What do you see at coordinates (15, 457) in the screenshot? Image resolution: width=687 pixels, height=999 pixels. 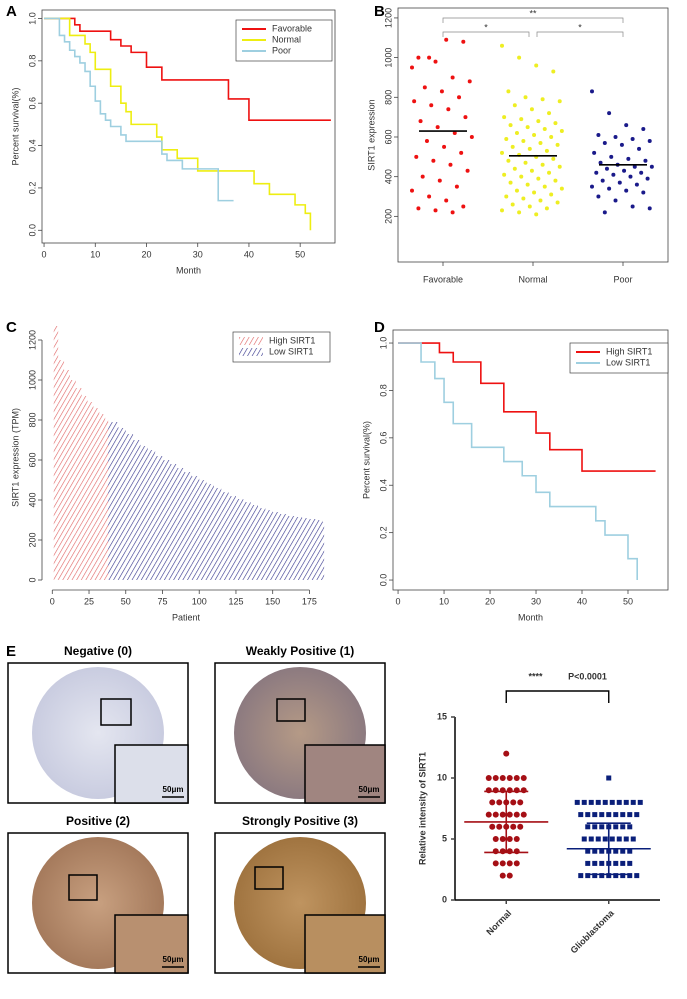 I see `y-axis-label: SIRT1 expression (TPM)` at bounding box center [15, 457].